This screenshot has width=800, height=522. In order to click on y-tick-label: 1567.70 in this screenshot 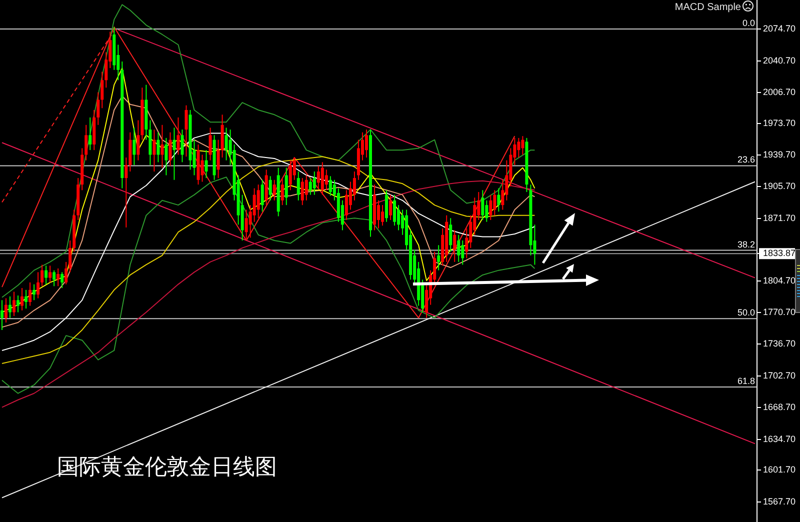, I will do `click(779, 501)`.